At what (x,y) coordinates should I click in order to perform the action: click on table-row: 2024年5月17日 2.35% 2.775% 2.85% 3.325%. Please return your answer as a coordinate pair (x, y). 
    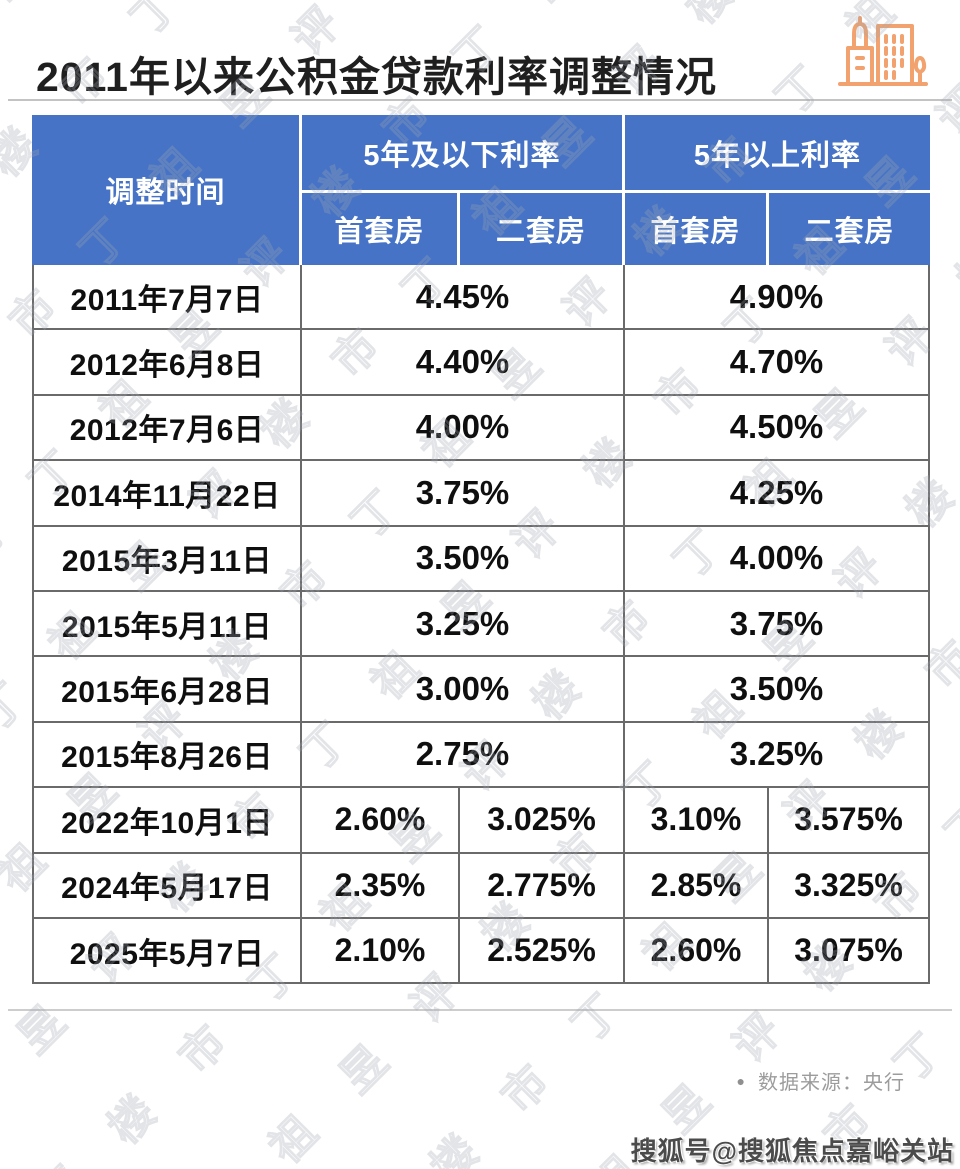
    Looking at the image, I should click on (481, 886).